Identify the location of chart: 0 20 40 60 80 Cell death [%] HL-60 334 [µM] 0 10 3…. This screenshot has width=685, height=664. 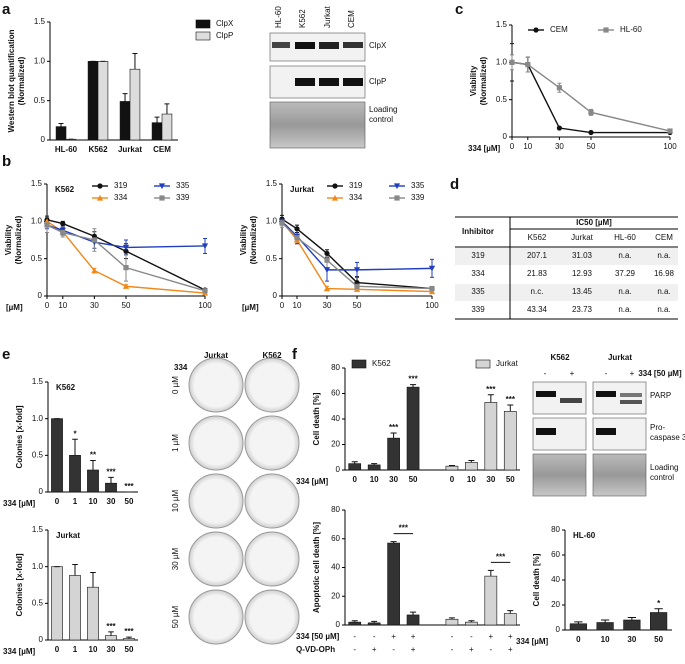
(594, 585).